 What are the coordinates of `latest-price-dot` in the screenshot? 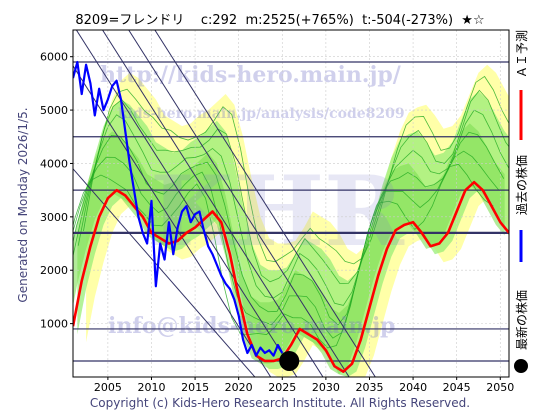 It's located at (289, 360).